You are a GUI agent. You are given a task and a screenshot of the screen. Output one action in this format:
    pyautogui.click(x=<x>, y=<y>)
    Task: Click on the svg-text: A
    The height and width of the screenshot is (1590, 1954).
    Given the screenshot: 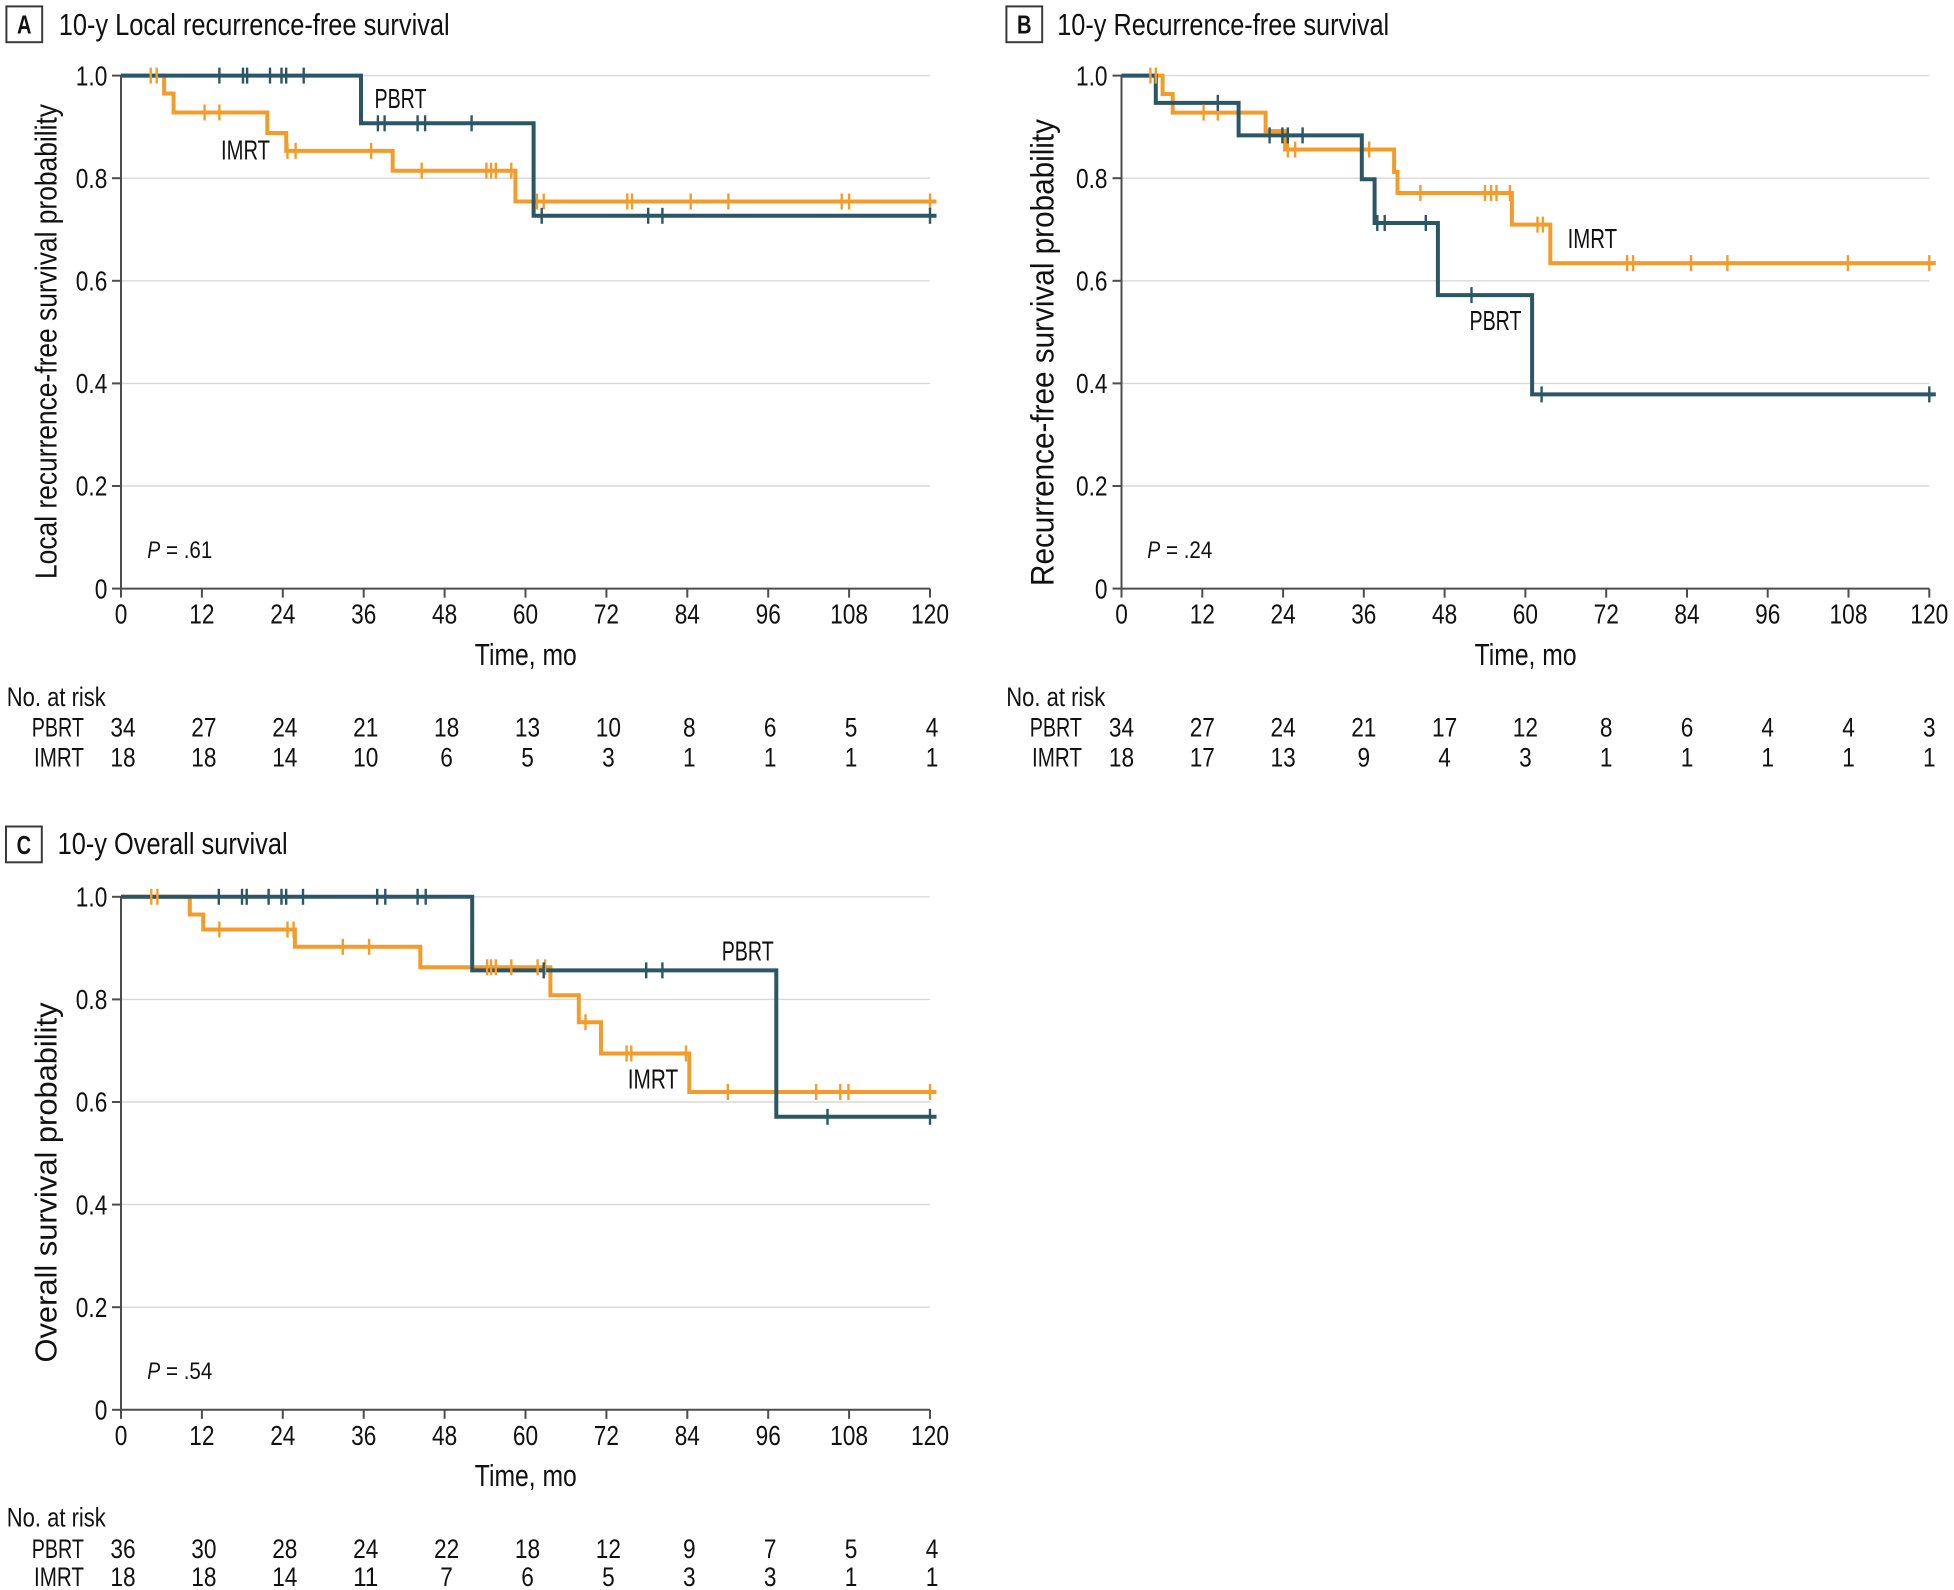 What is the action you would take?
    pyautogui.click(x=24, y=25)
    